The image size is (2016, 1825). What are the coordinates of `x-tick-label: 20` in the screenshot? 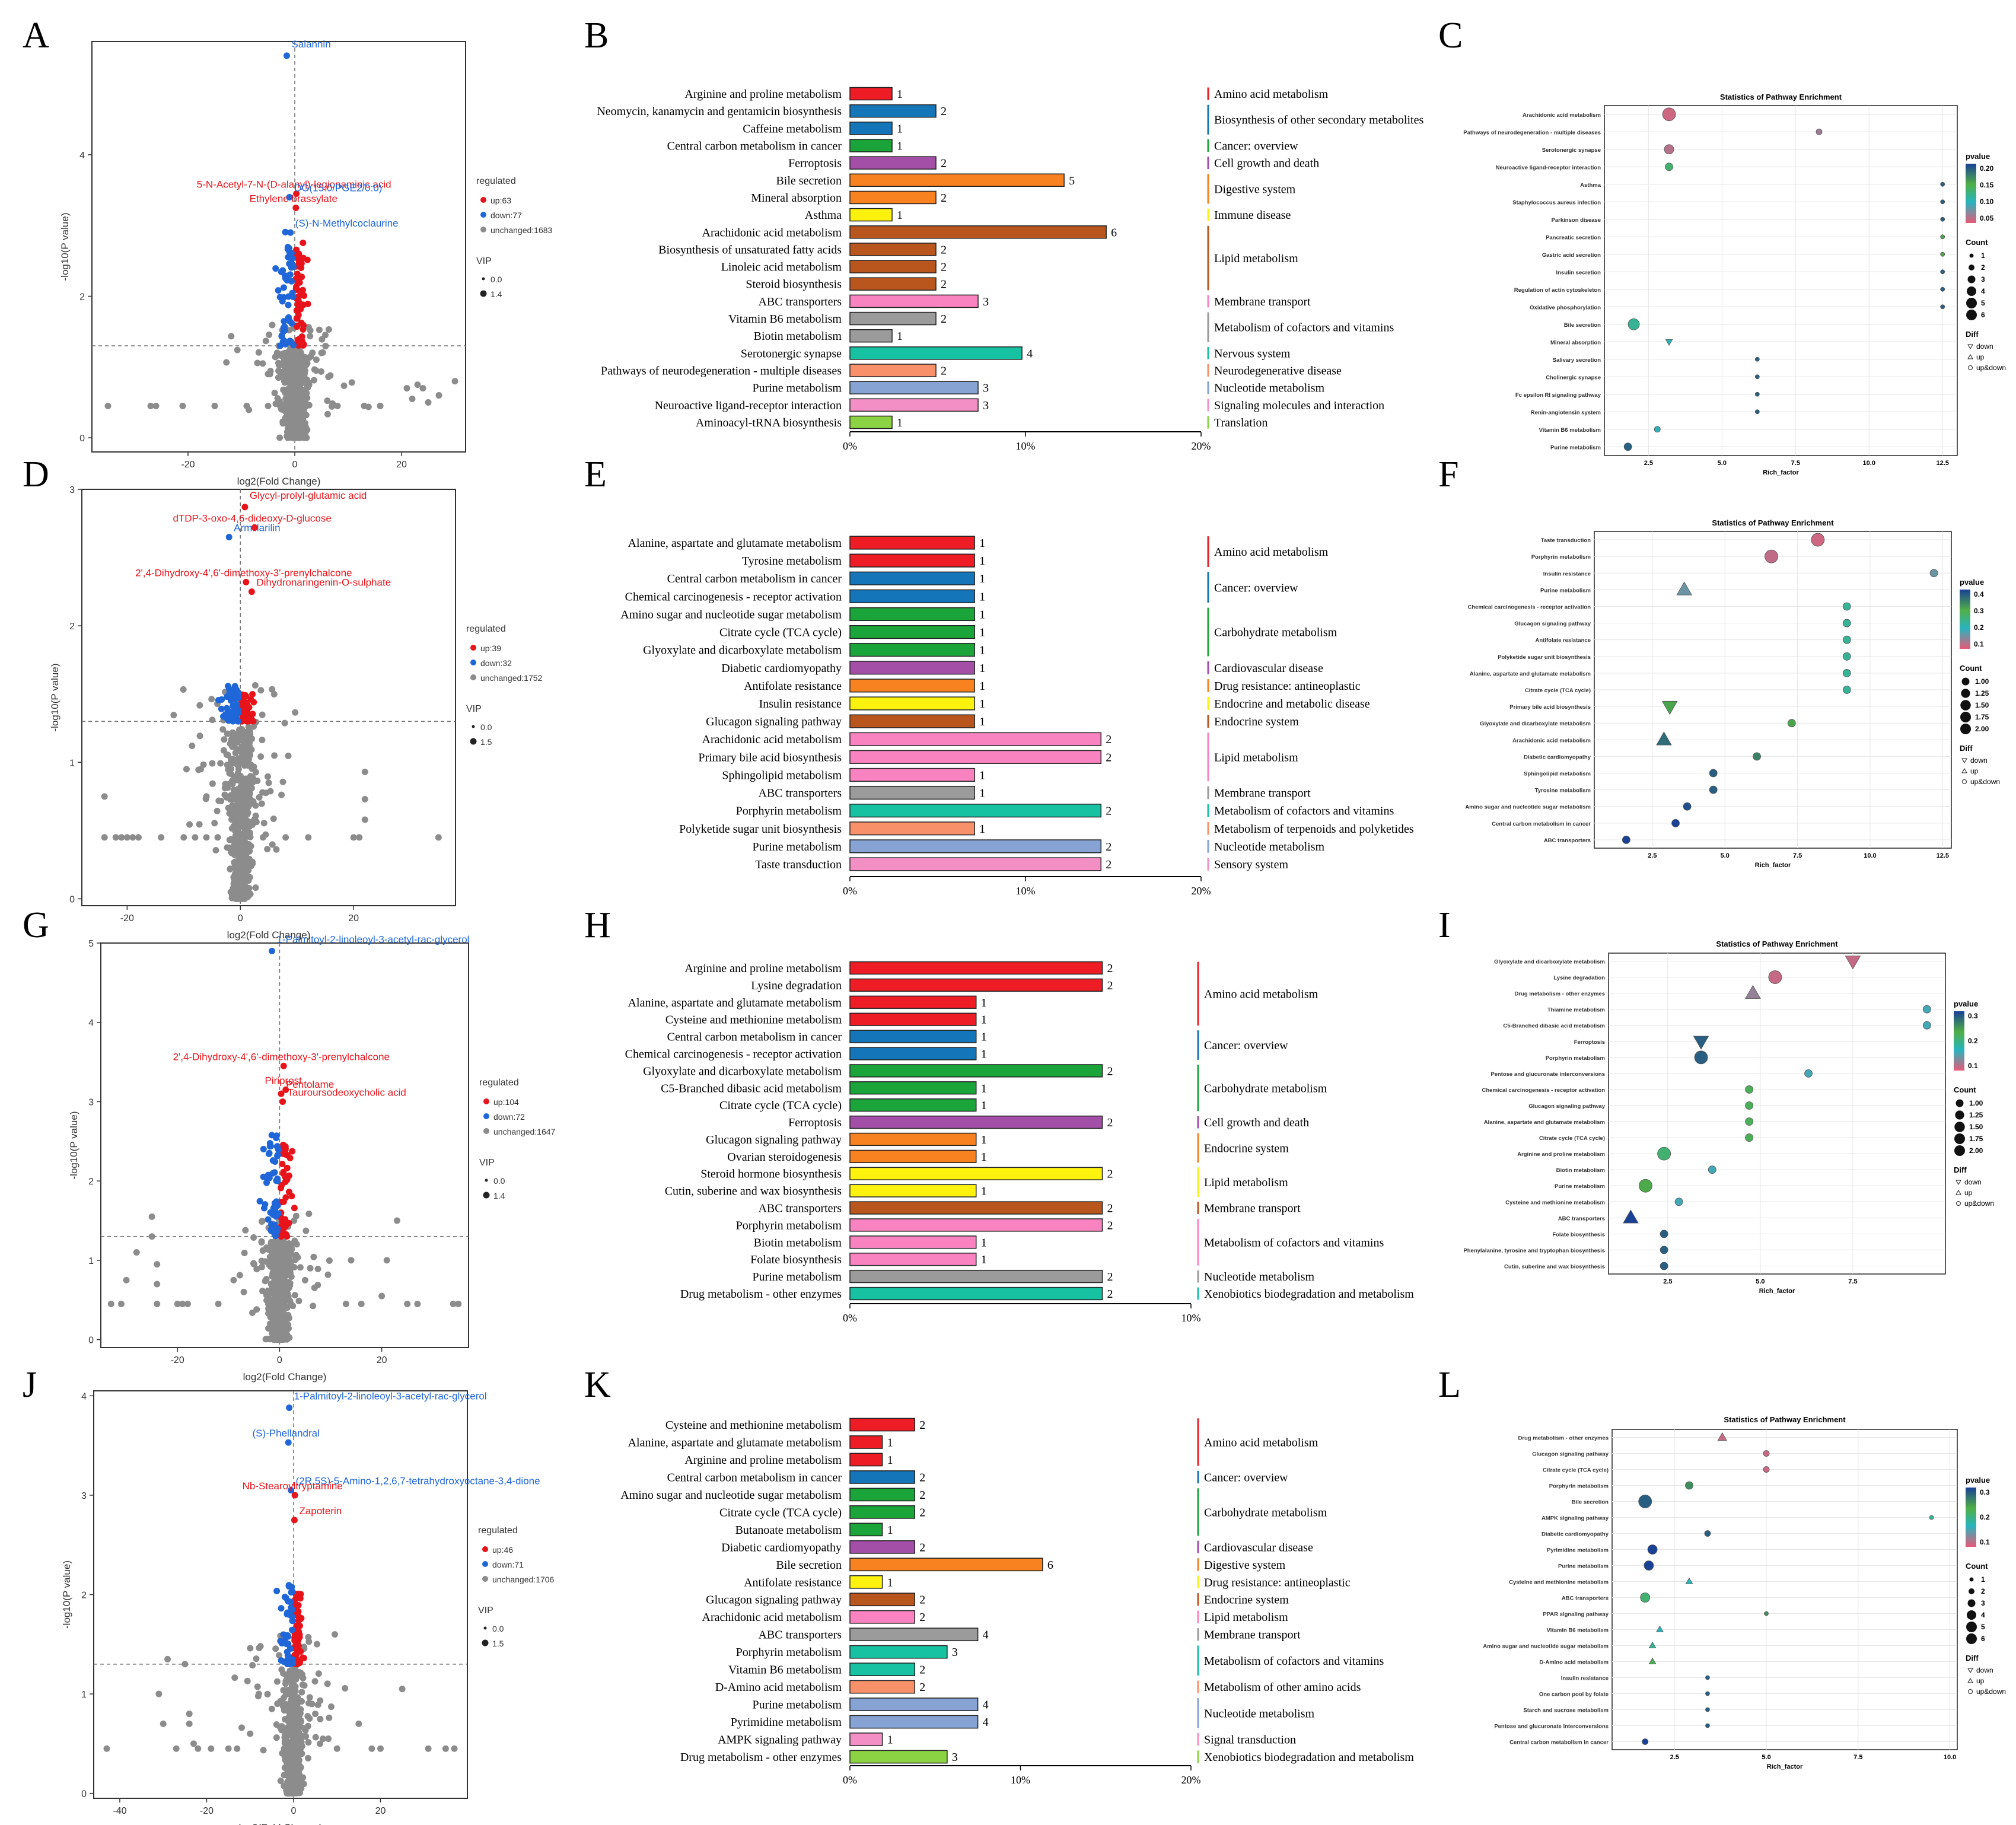 It's located at (382, 1360).